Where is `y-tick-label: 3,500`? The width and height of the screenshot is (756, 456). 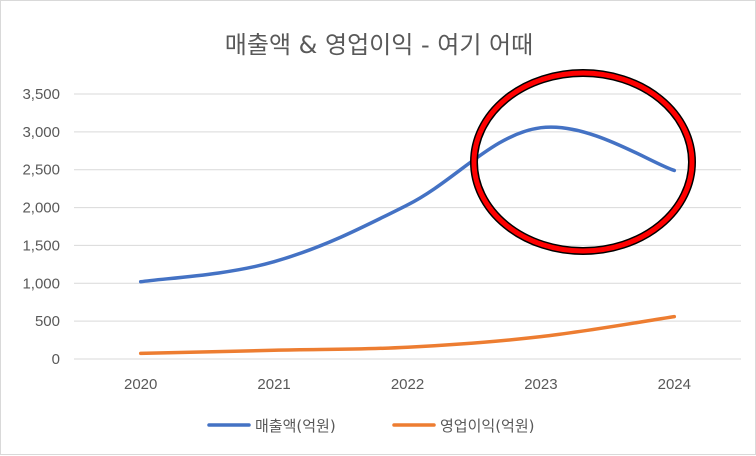 y-tick-label: 3,500 is located at coordinates (41, 94).